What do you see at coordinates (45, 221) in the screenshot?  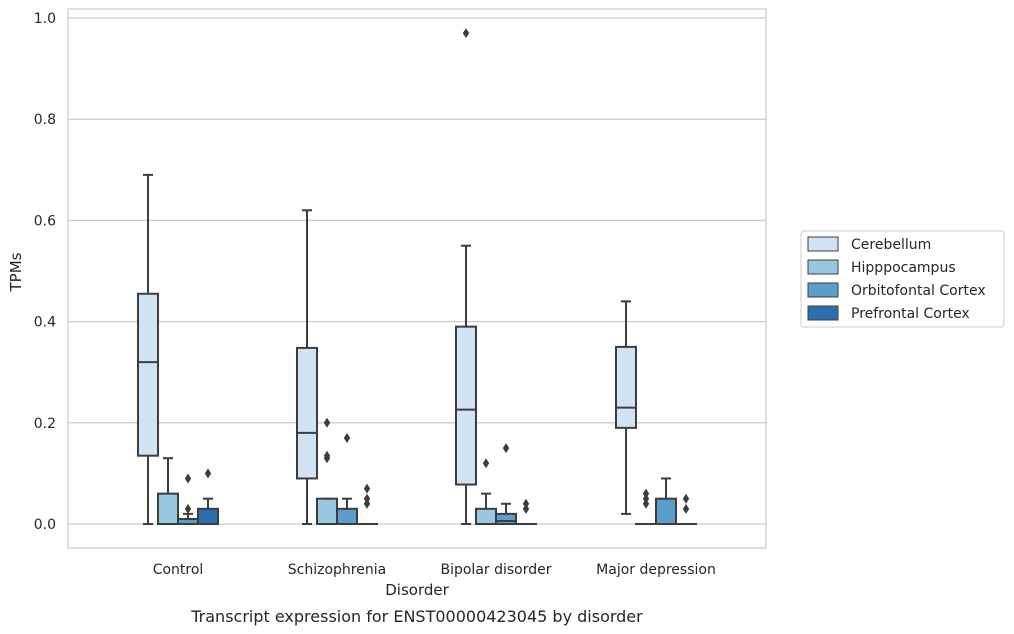 I see `y-tick-label: 0.6` at bounding box center [45, 221].